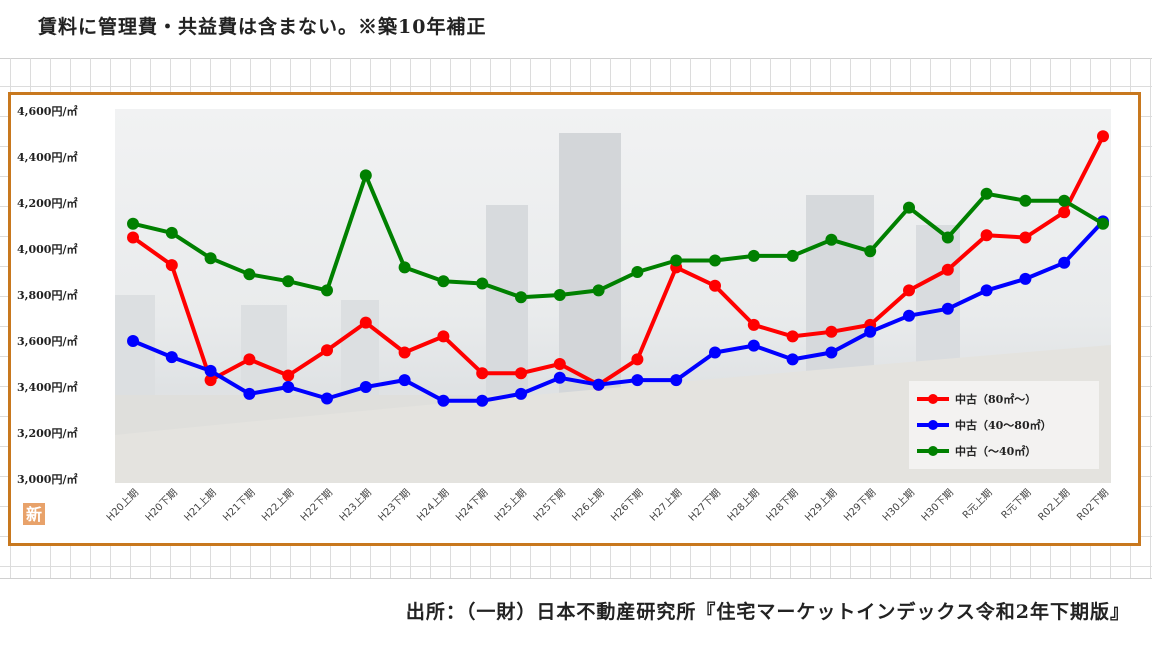  I want to click on x-tick-label: R元下期, so click(1016, 504).